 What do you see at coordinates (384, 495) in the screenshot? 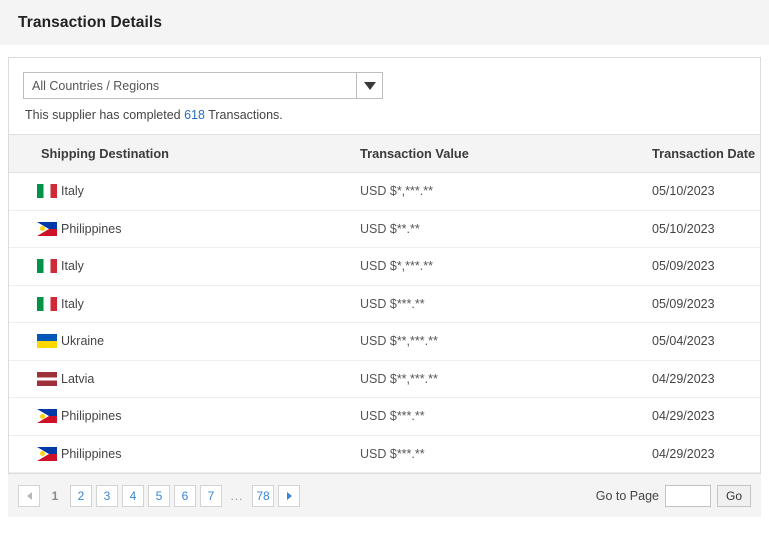
I see `table-footer: 1 2 3 4 5 6 7... 78 Go to Page Go` at bounding box center [384, 495].